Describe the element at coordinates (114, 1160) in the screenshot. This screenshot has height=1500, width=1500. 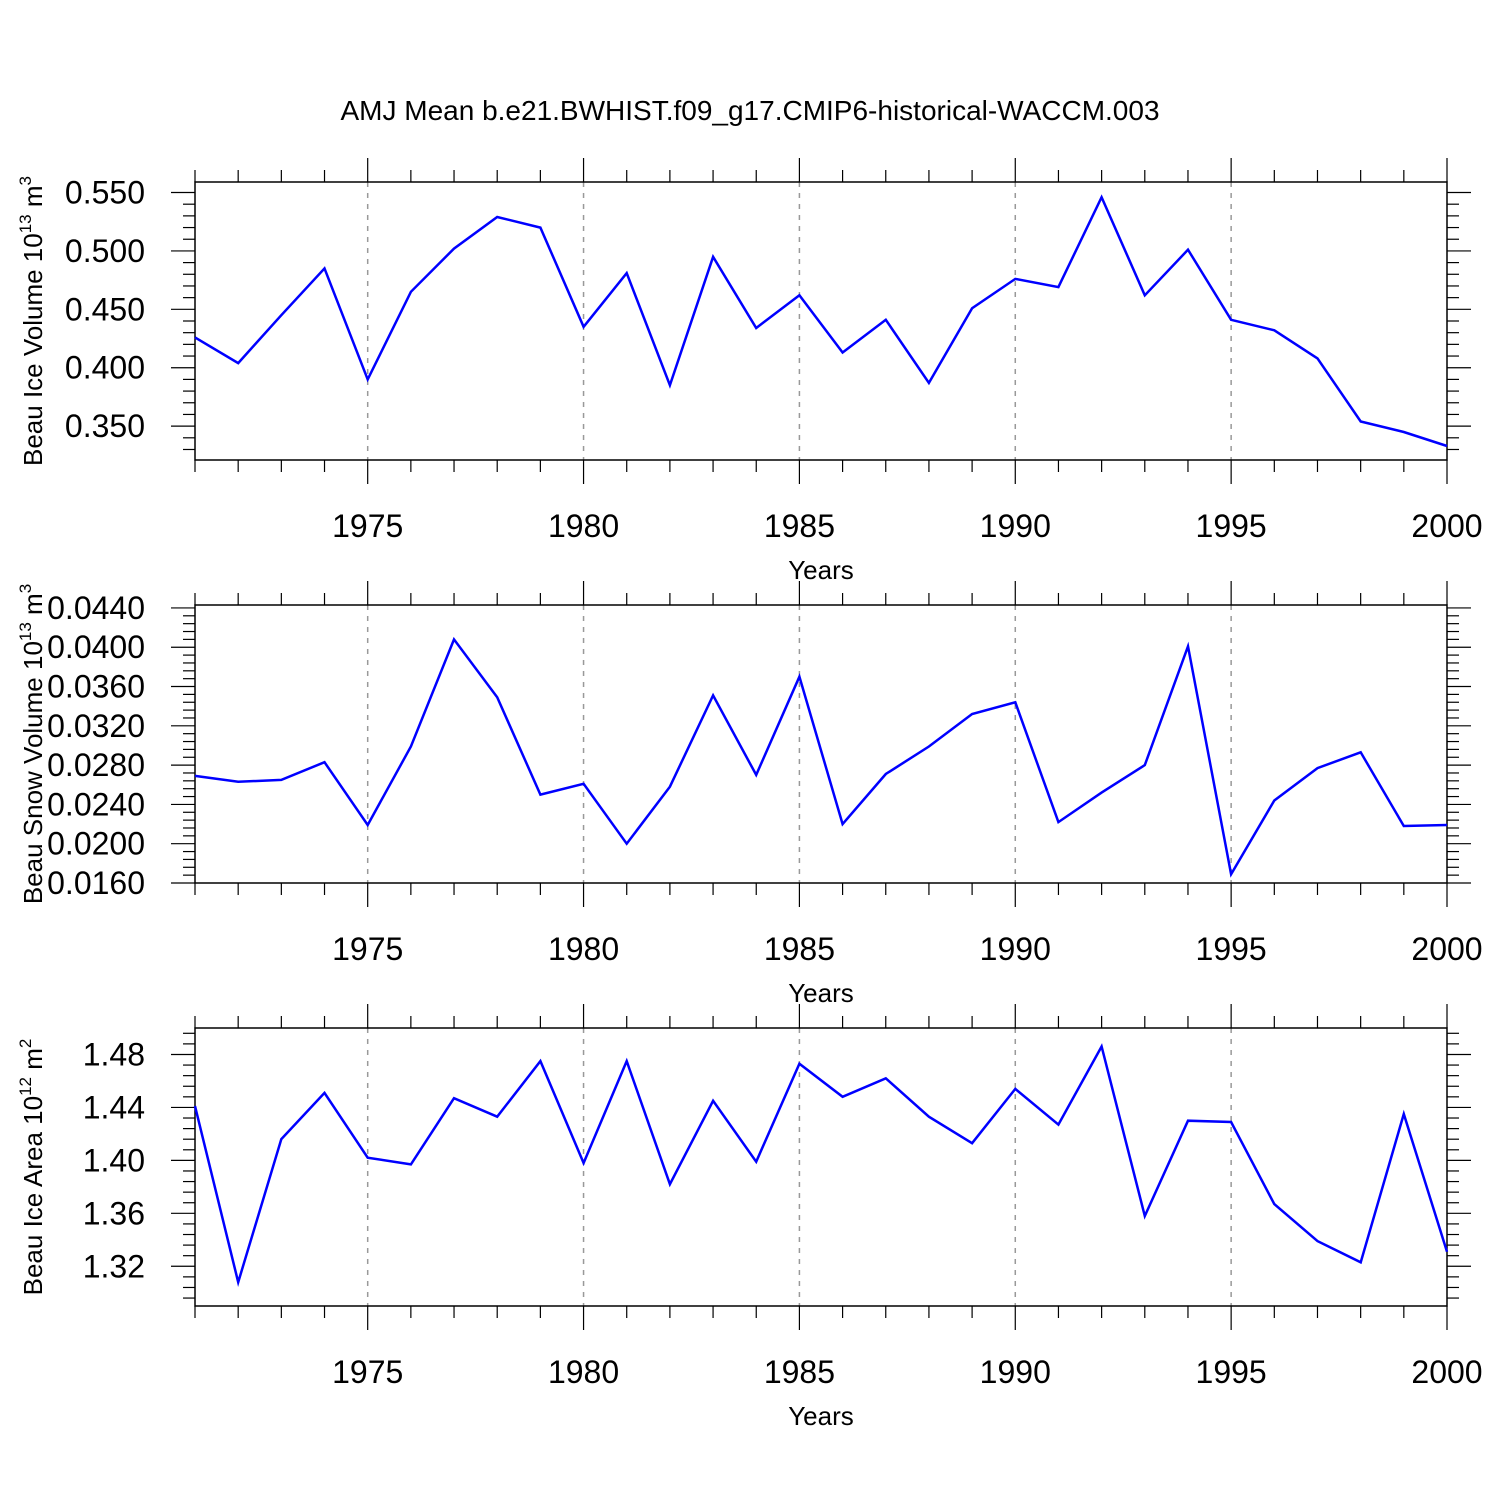
I see `ice-area-ytick-label: 1.40` at that location.